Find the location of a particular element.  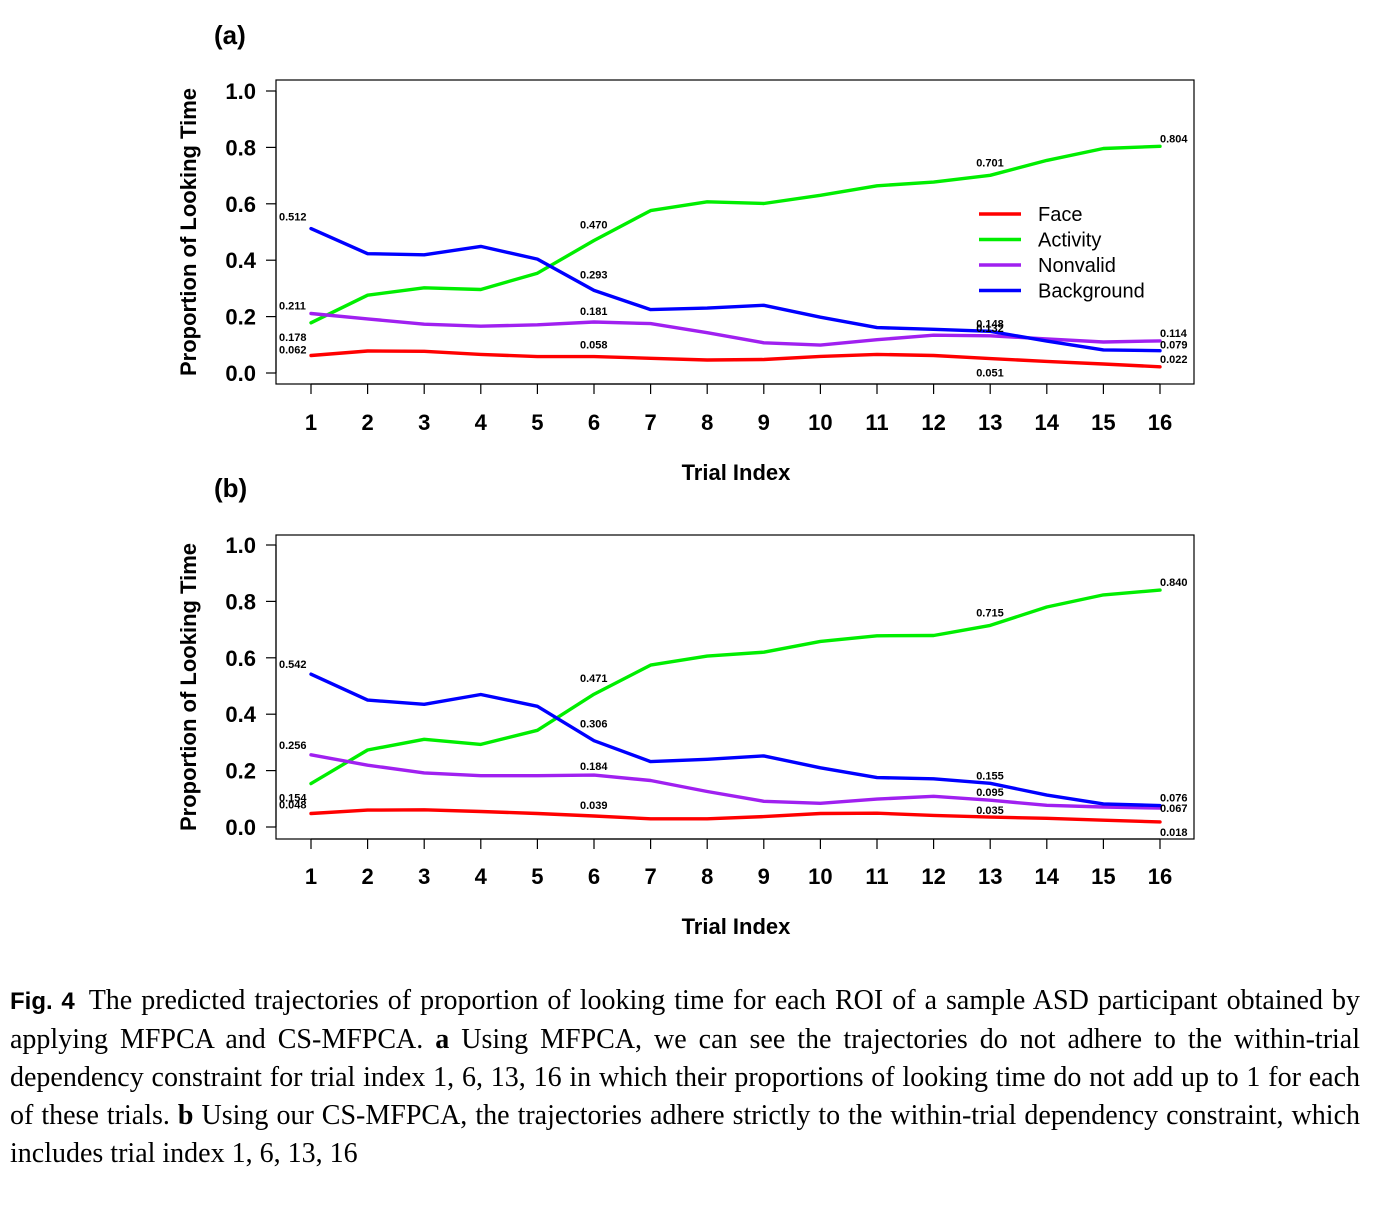

legend-label-background: Background is located at coordinates (1091, 292).